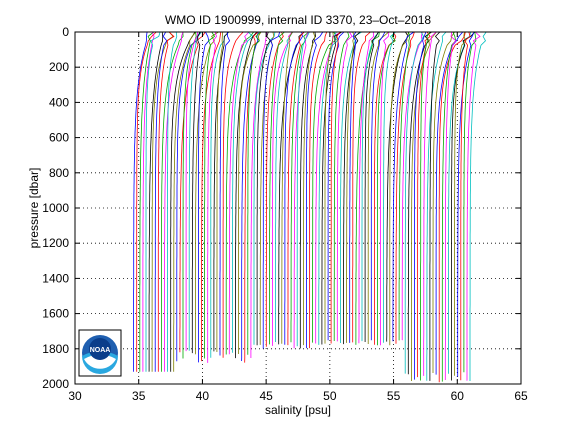 Image resolution: width=576 pixels, height=432 pixels. Describe the element at coordinates (298, 410) in the screenshot. I see `x-axis-label: salinity [psu]` at that location.